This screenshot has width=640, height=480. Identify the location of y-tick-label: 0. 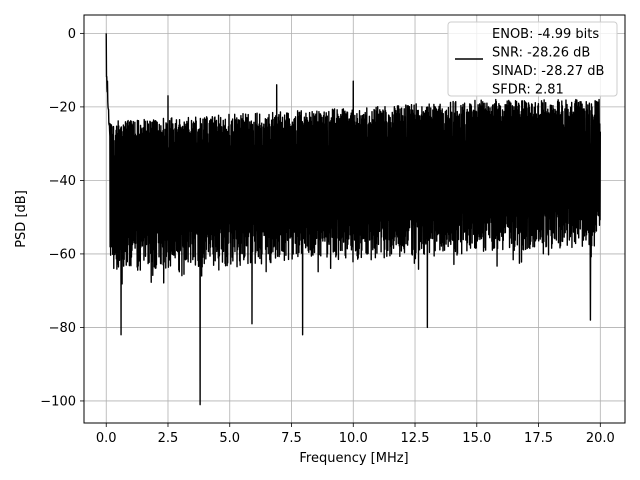
(72, 34).